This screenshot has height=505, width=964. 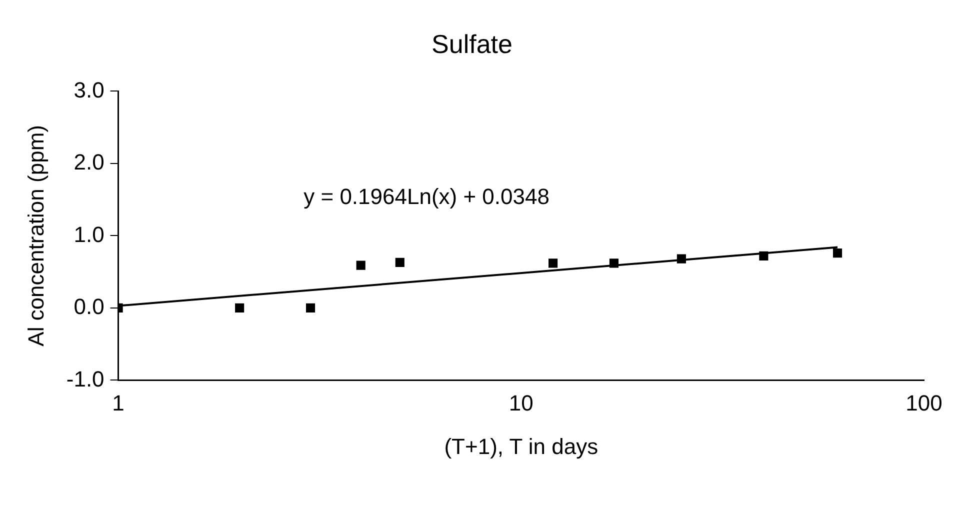 I want to click on x-tick-label: 10, so click(x=521, y=403).